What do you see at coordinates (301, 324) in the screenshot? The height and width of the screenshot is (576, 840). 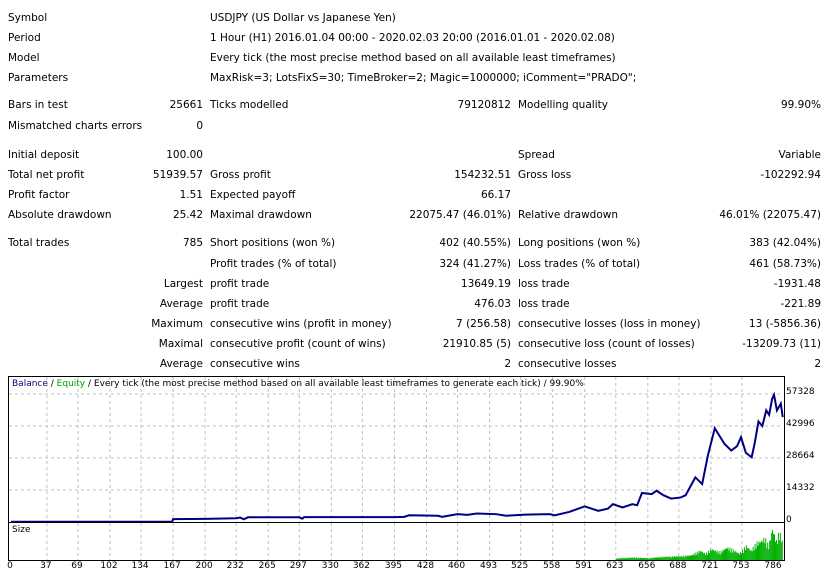 I see `stats-l2: consecutive wins (profit in money)` at bounding box center [301, 324].